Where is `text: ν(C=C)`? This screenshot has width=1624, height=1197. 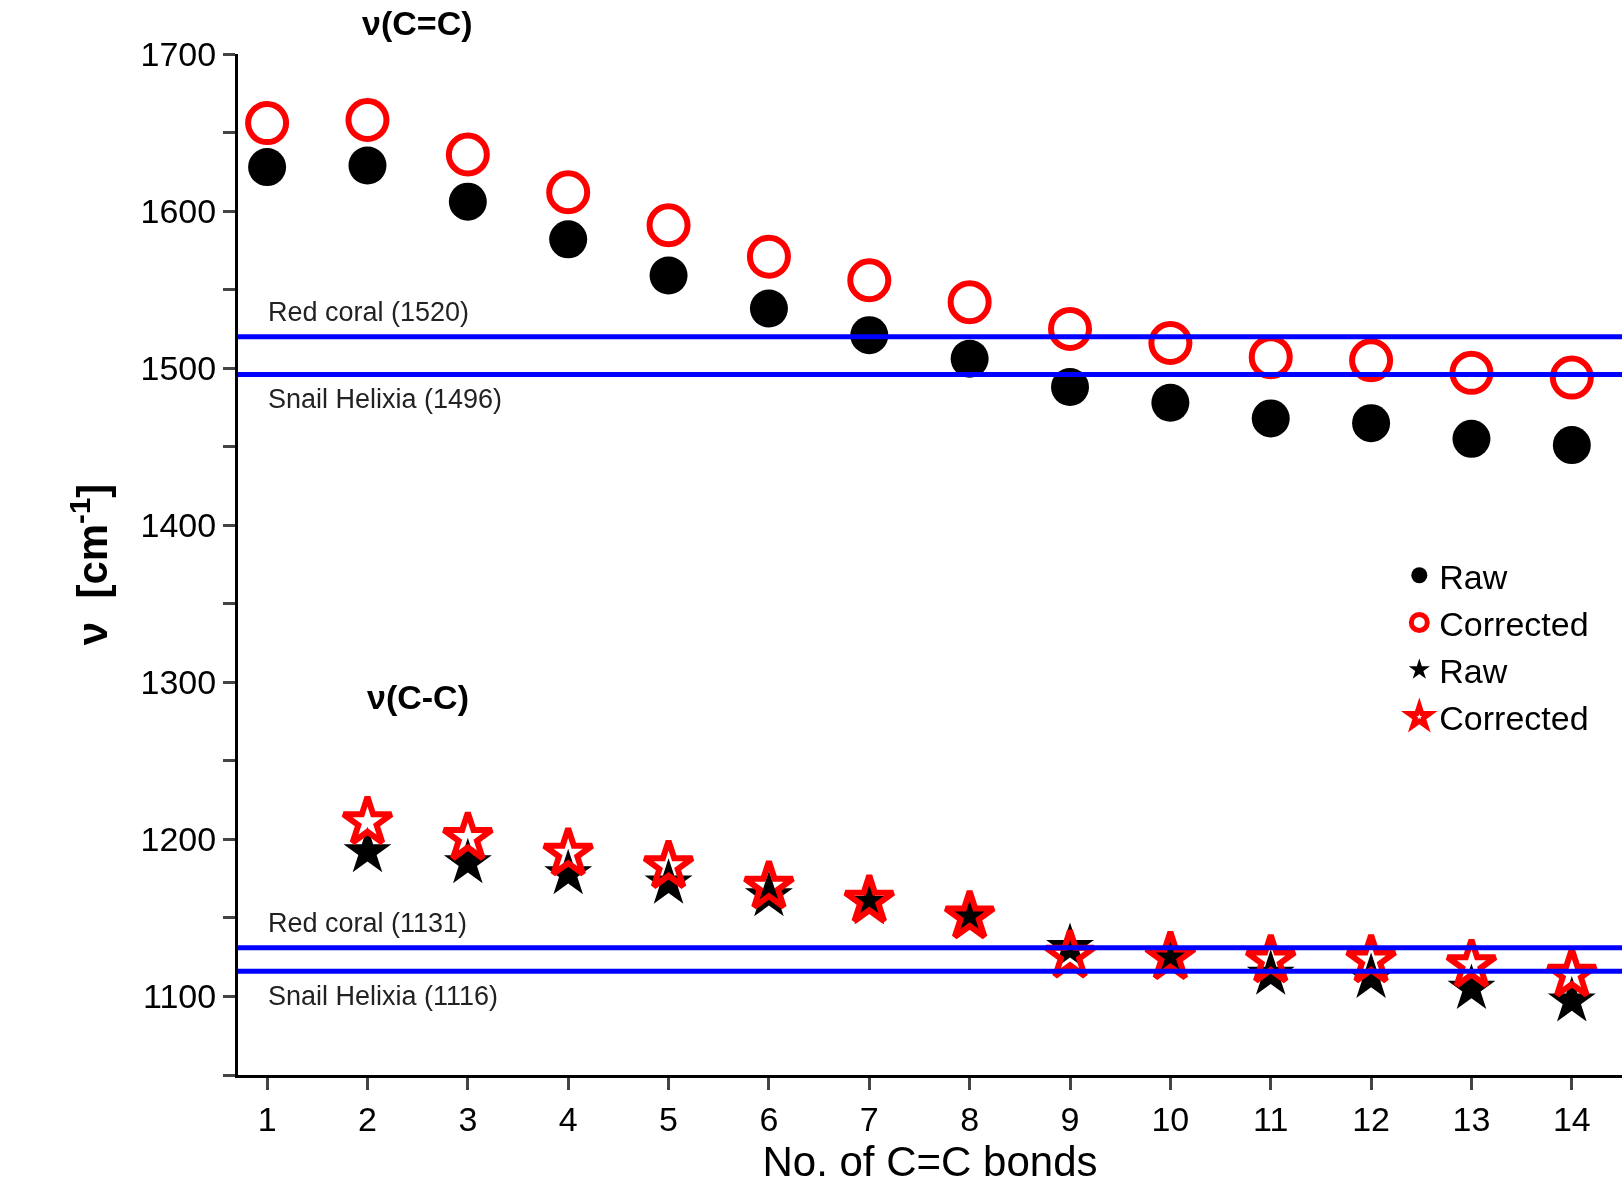 text: ν(C=C) is located at coordinates (417, 23).